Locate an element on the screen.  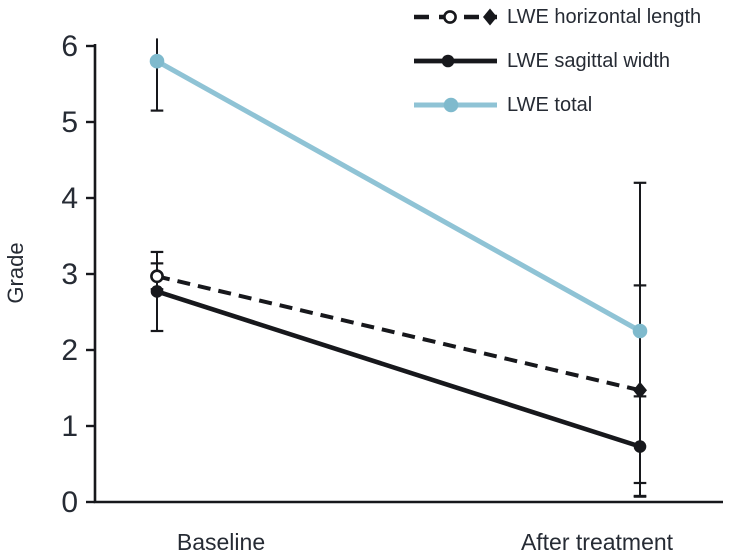
legend-label-lwe-horizontal-length: LWE horizontal length is located at coordinates (604, 17).